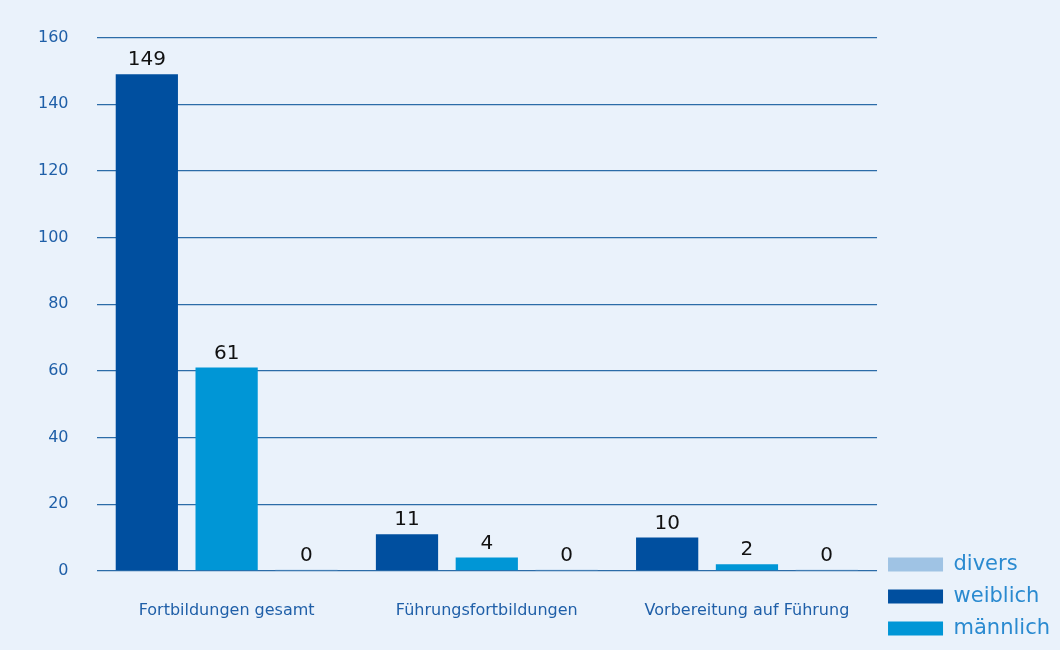  Describe the element at coordinates (58, 503) in the screenshot. I see `y-tick-label: 20` at that location.